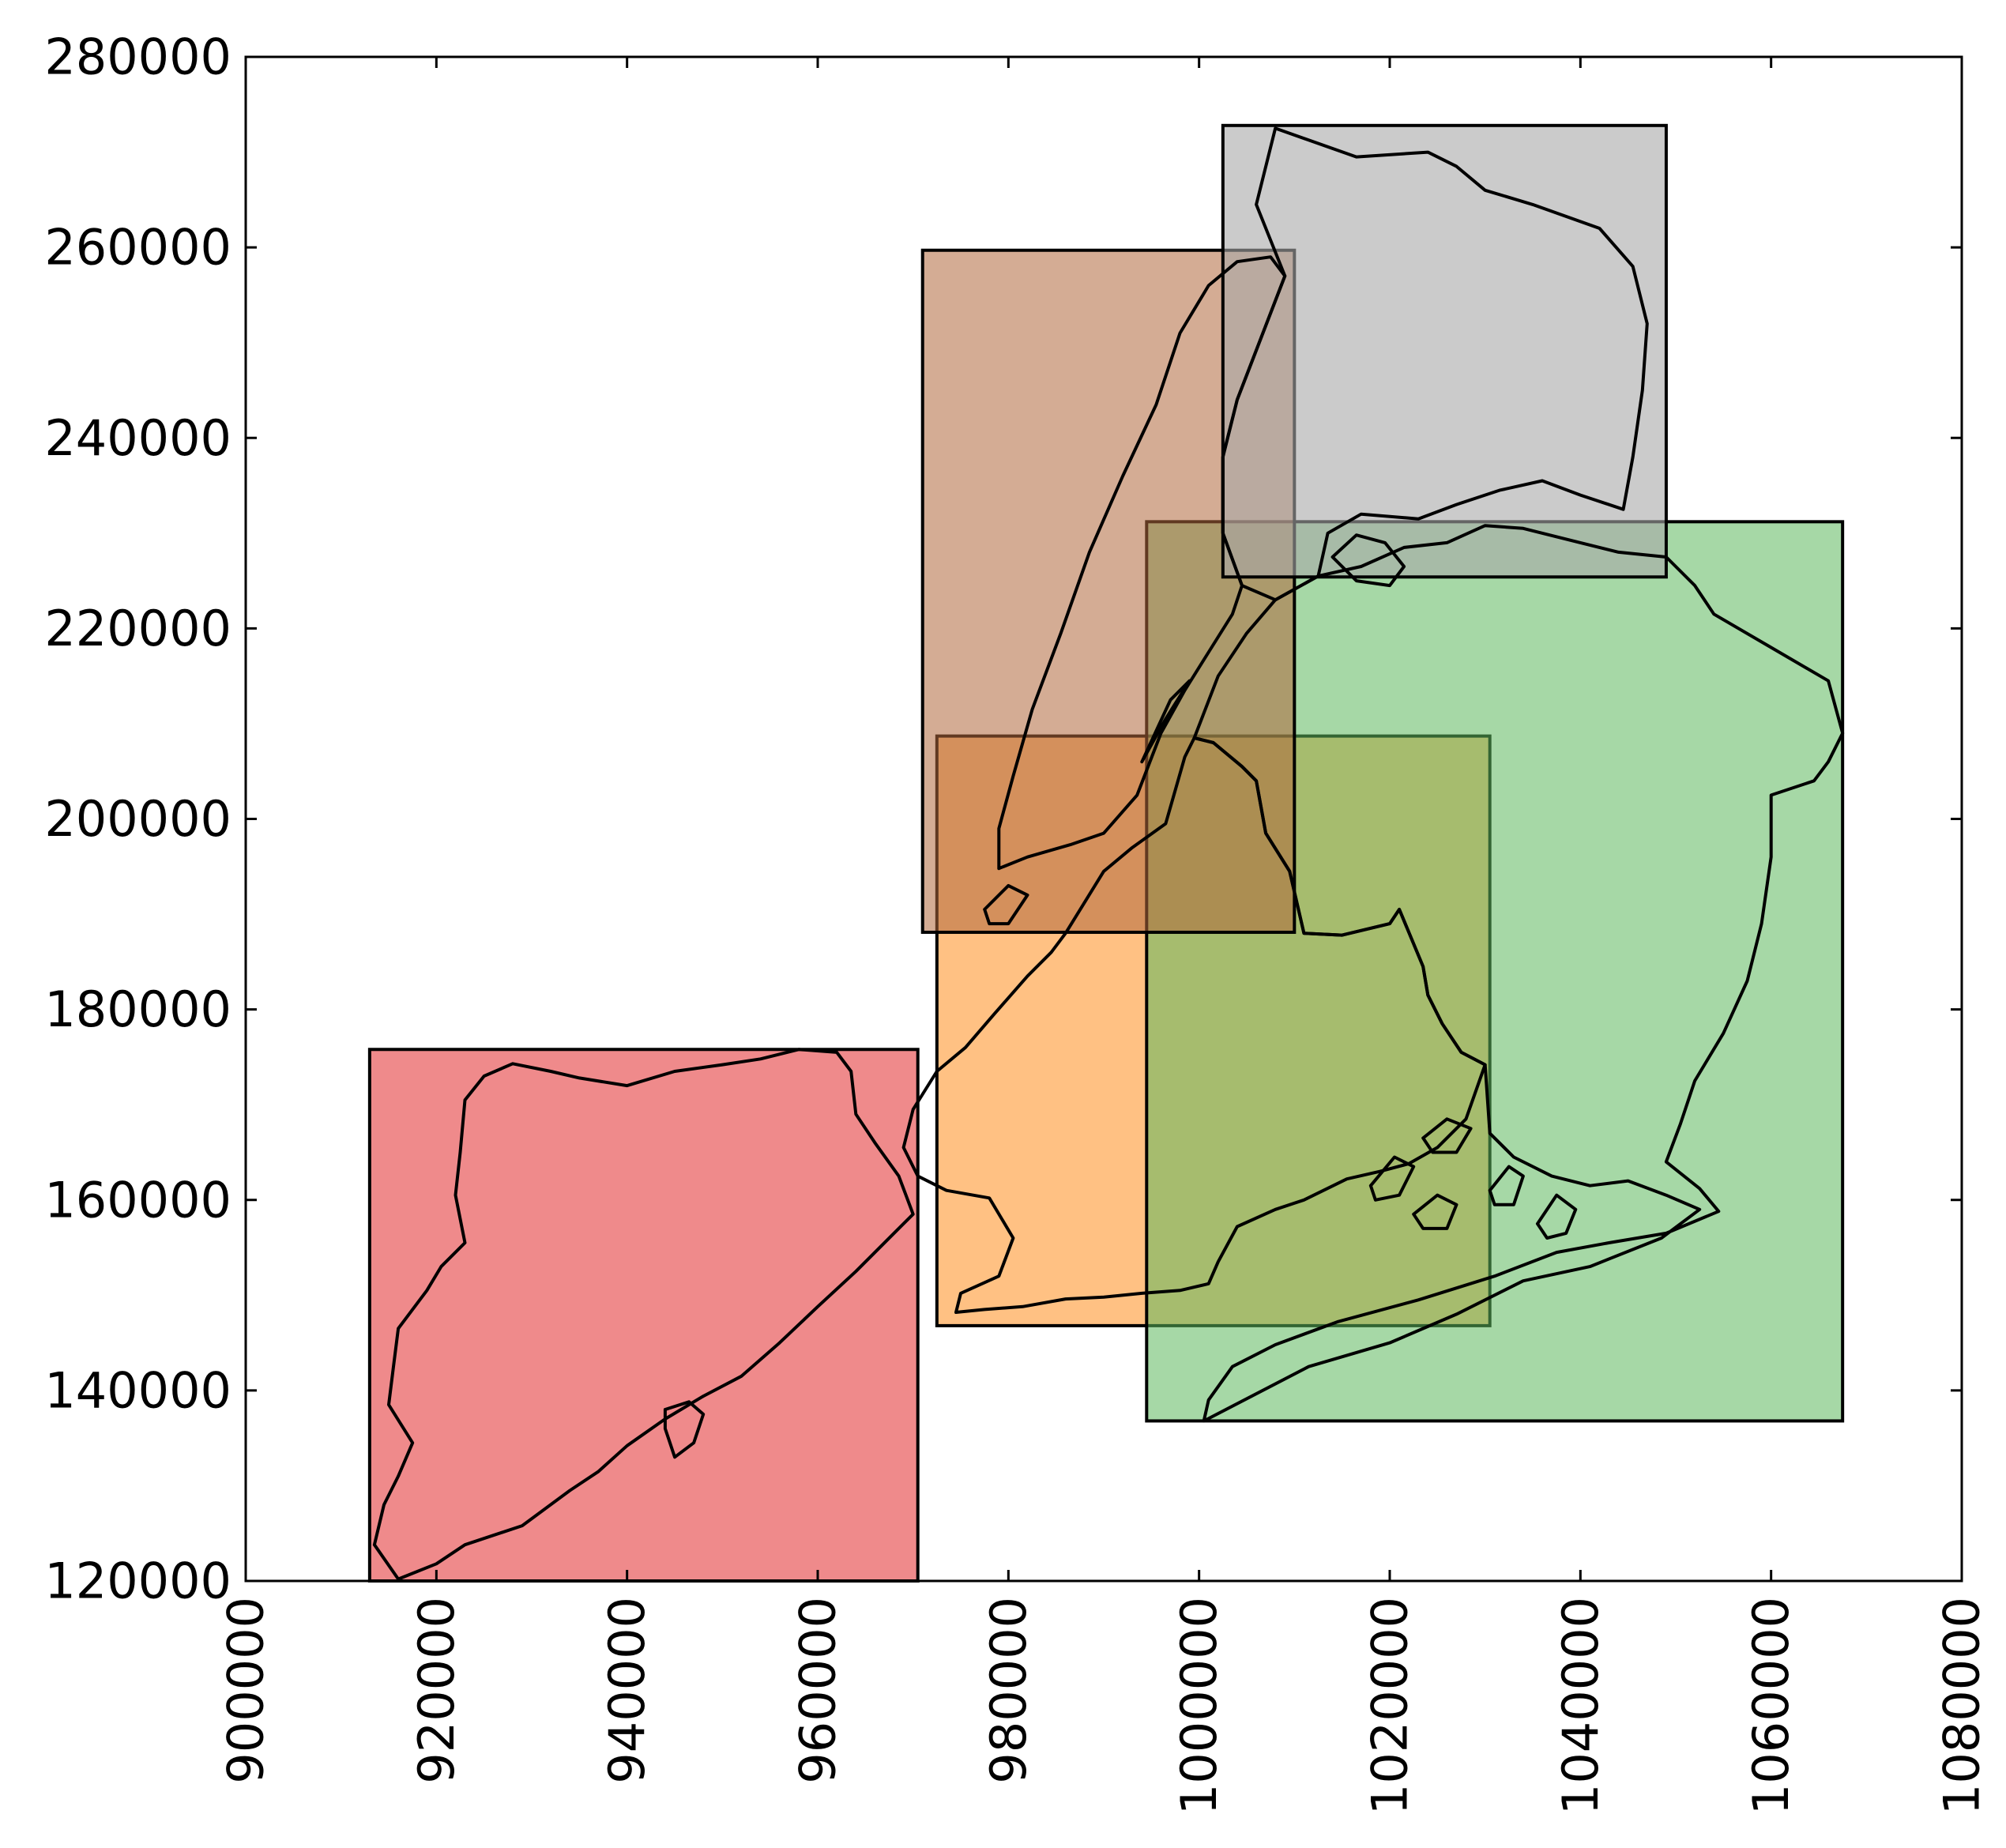 The image size is (2006, 1848). Describe the element at coordinates (138, 1009) in the screenshot. I see `y-tick-label: 180000` at that location.